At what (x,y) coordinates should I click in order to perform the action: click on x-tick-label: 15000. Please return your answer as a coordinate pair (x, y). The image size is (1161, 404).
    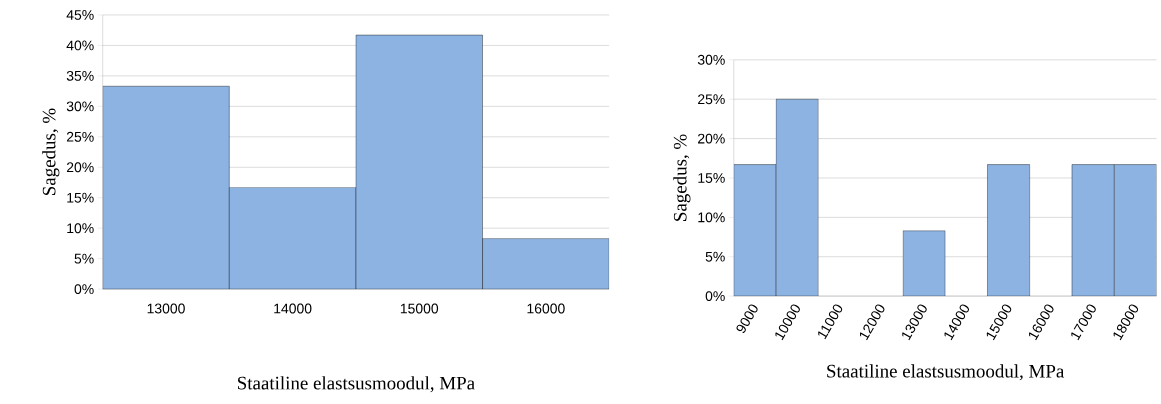
    Looking at the image, I should click on (419, 308).